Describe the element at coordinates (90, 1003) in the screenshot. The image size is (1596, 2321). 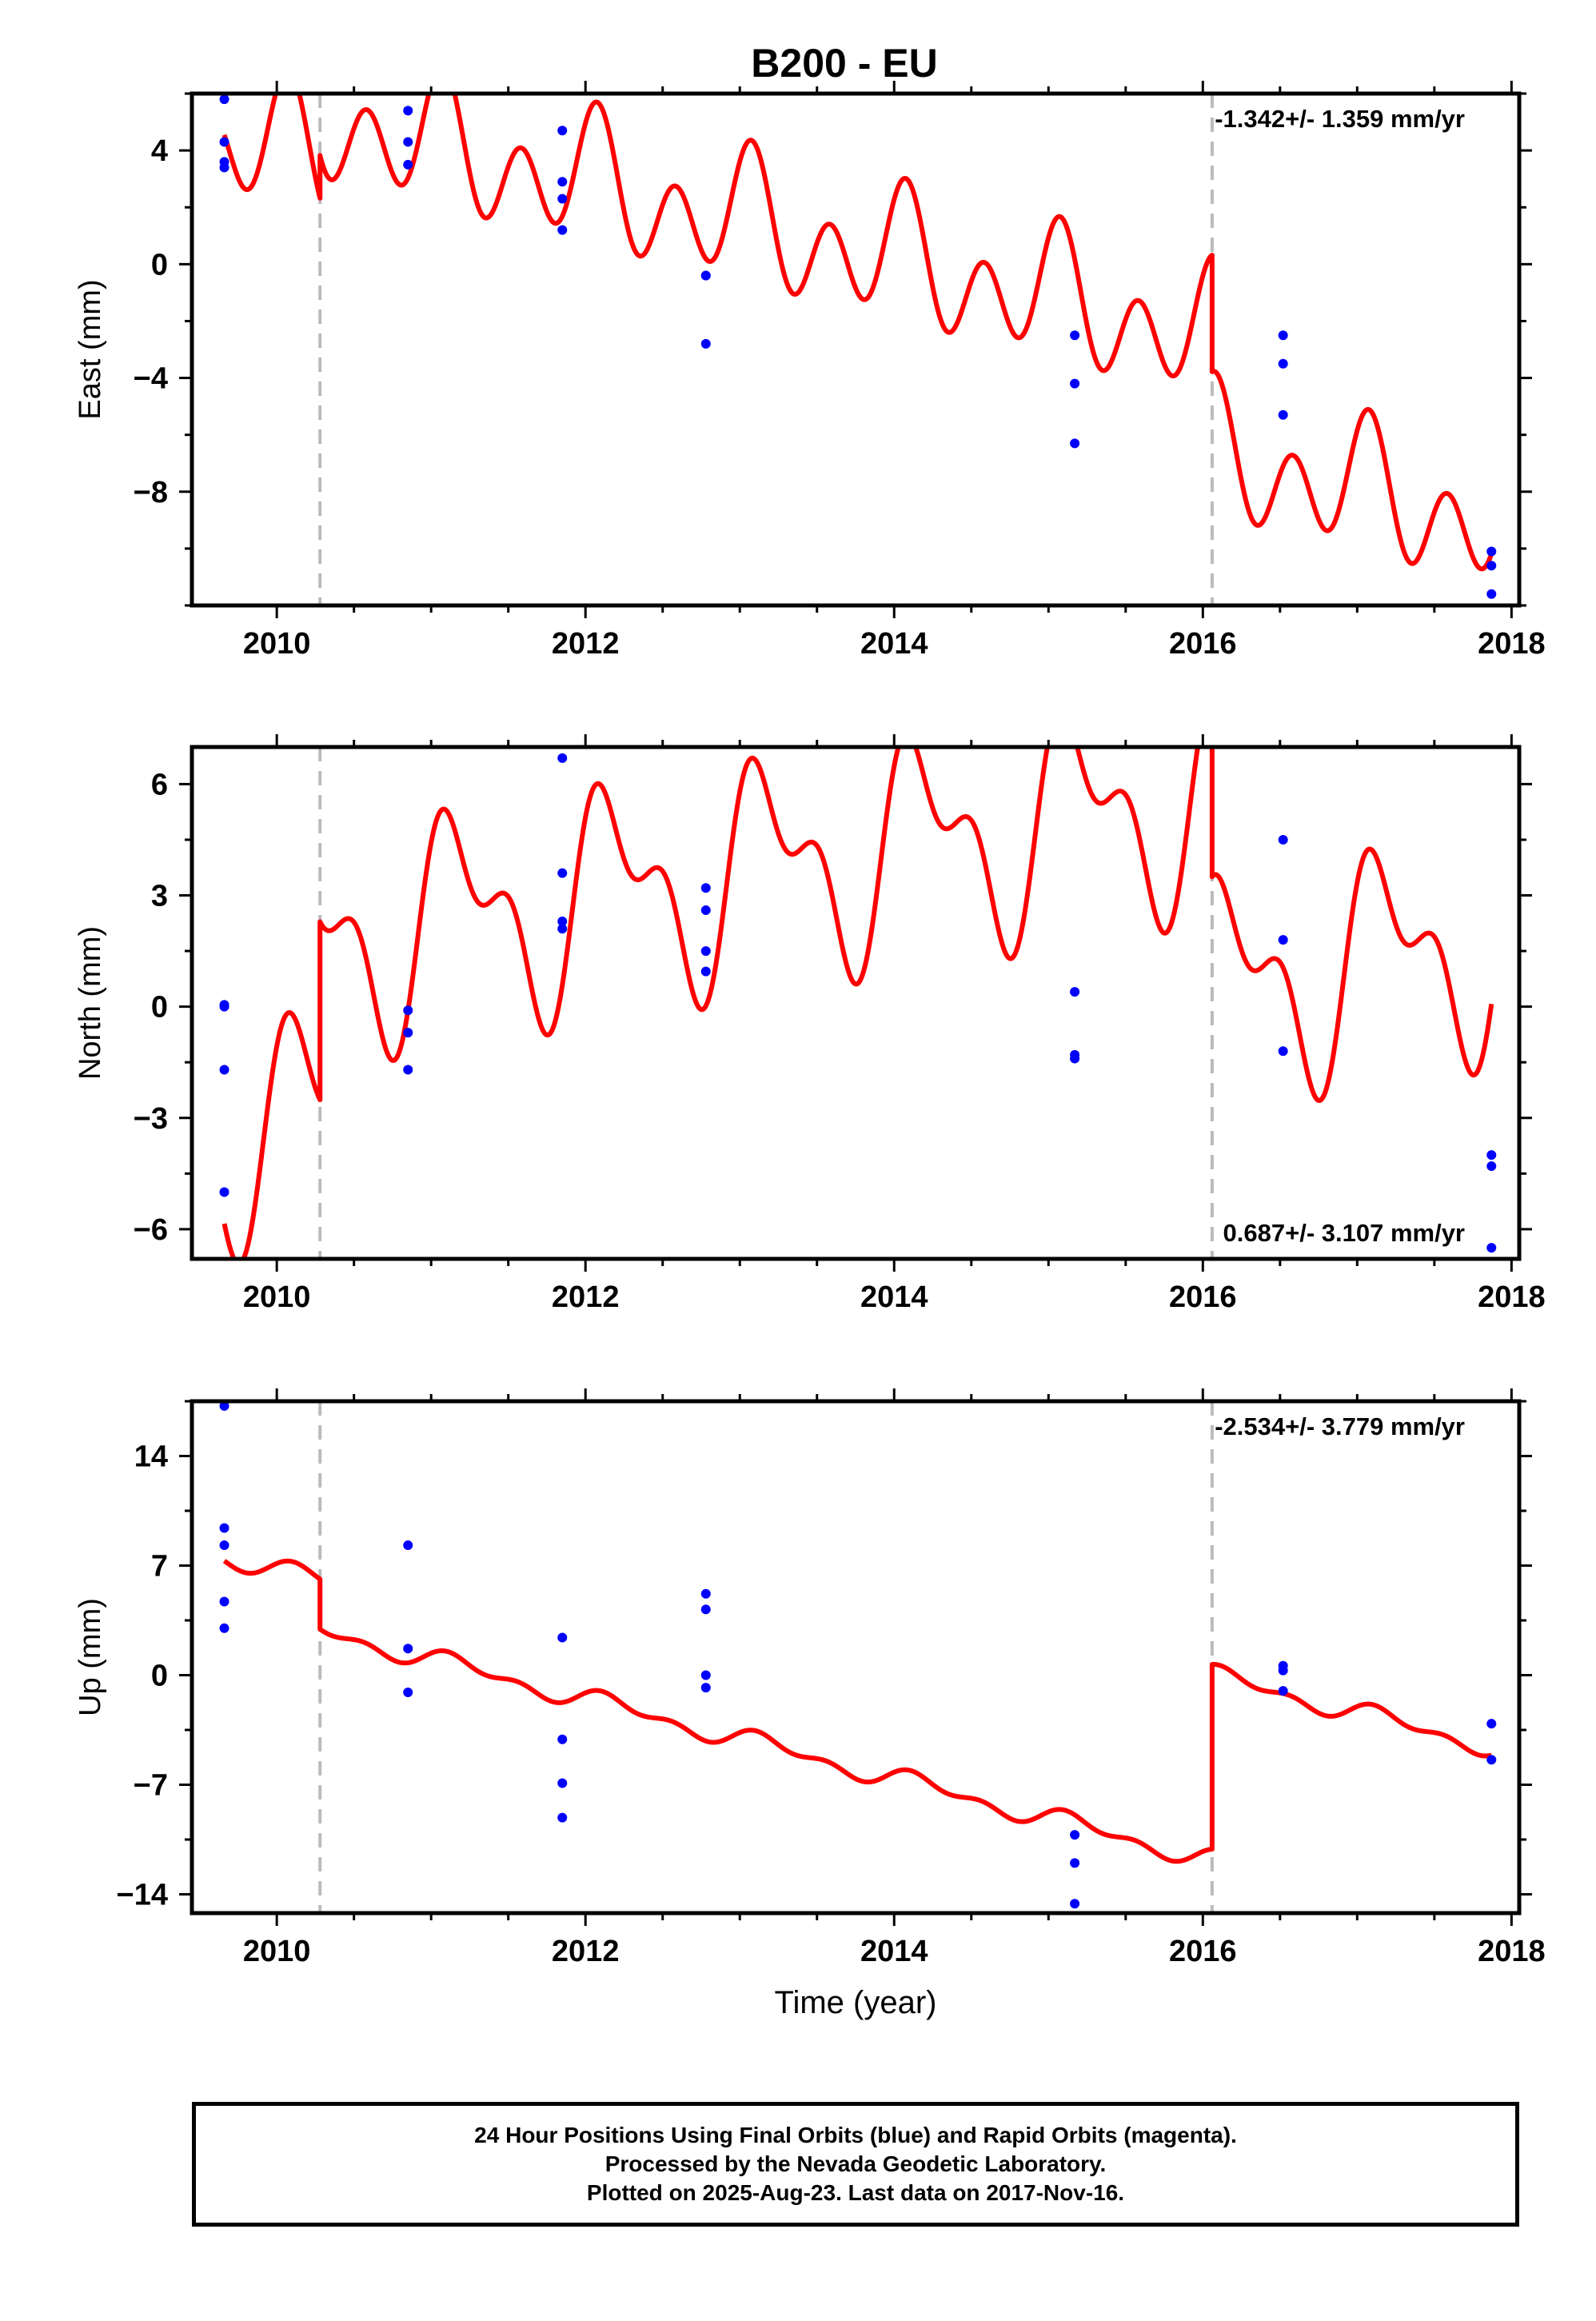
I see `north-y-axis-label: North (mm)` at that location.